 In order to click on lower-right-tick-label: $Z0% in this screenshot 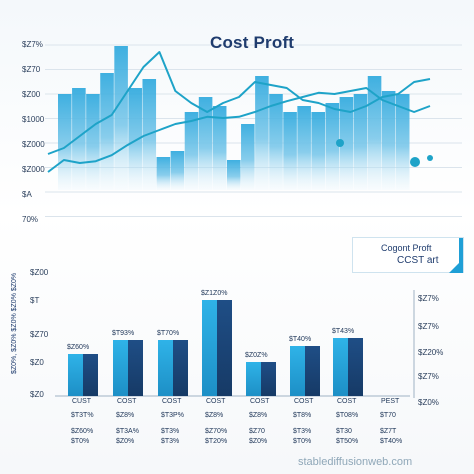, I will do `click(428, 402)`.